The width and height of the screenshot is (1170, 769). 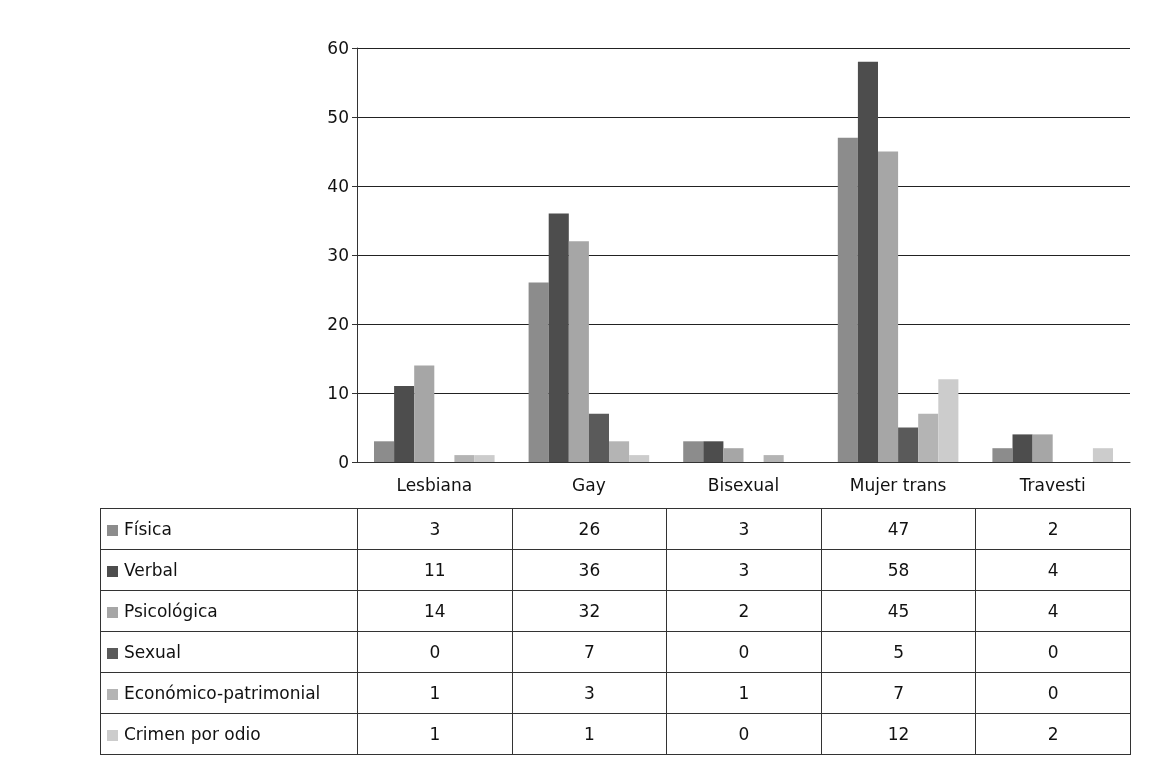 I want to click on data-label: 14, so click(x=435, y=611).